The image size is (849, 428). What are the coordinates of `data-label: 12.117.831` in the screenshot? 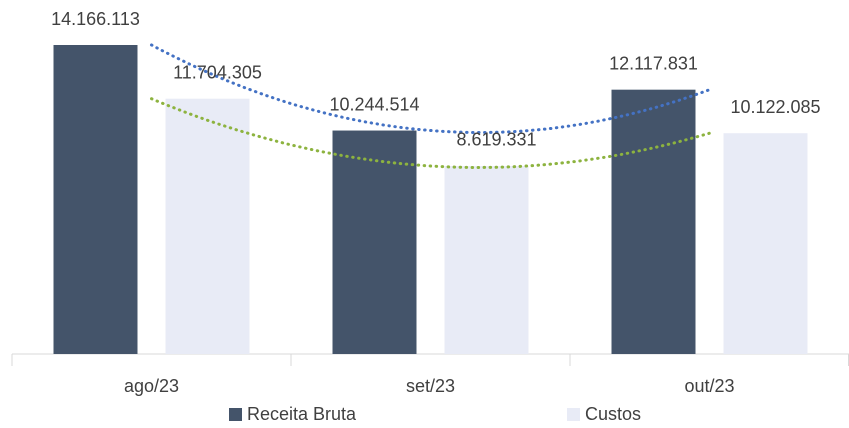 It's located at (653, 63).